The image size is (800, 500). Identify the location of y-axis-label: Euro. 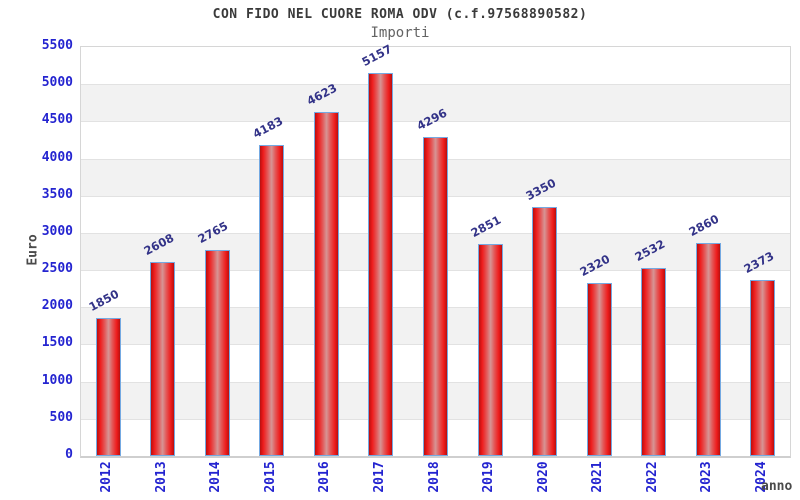
(33, 250).